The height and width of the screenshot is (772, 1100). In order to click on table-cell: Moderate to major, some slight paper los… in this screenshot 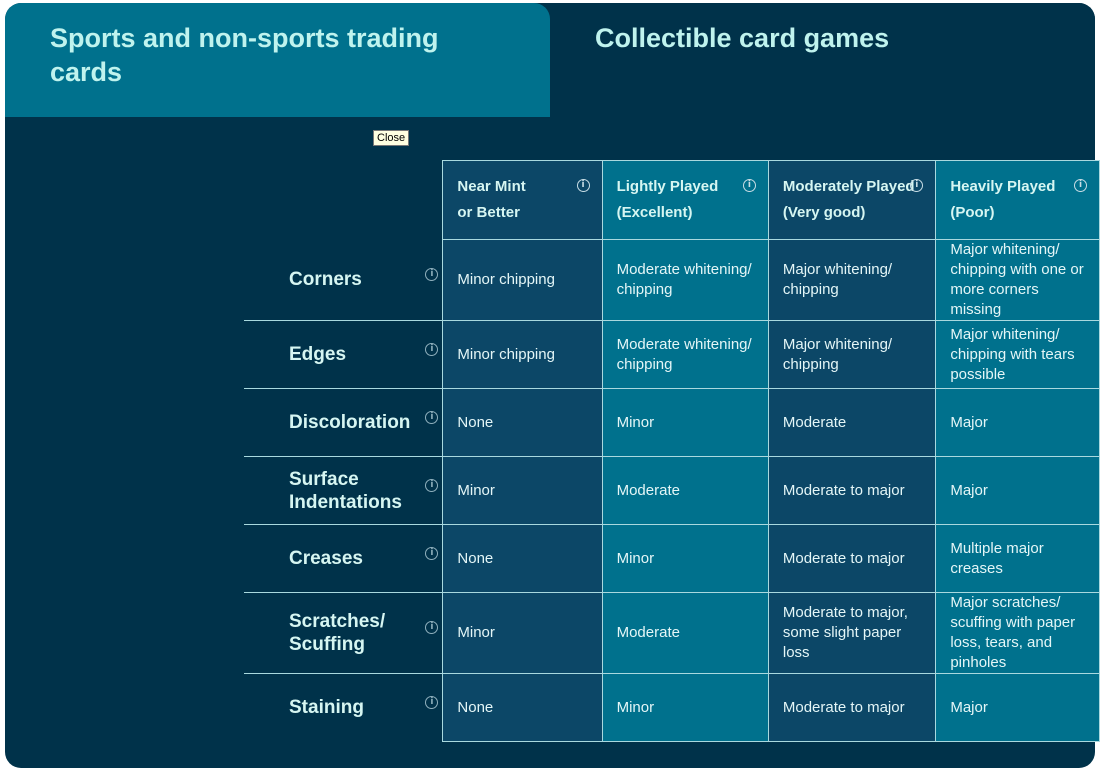, I will do `click(852, 633)`.